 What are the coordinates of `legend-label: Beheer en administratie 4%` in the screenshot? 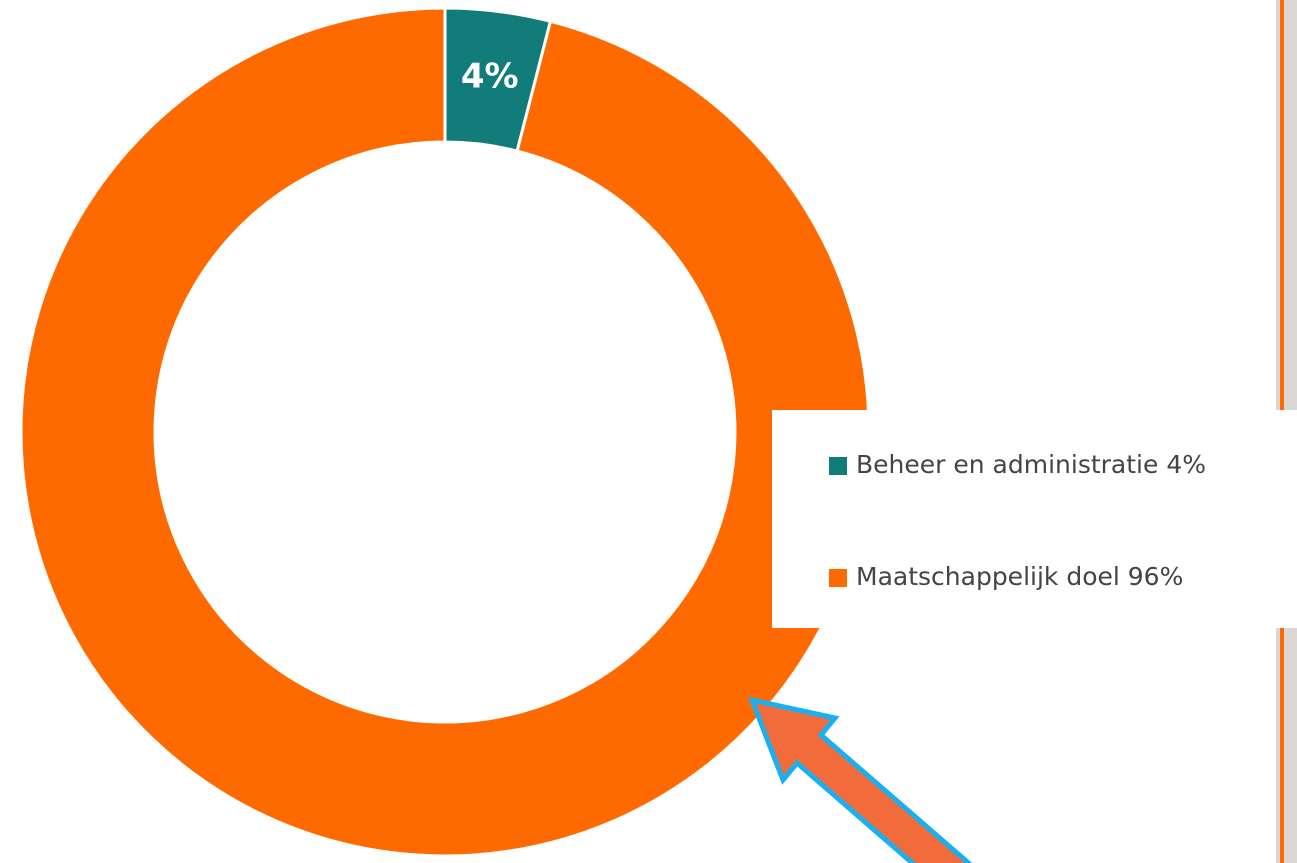 It's located at (1031, 464).